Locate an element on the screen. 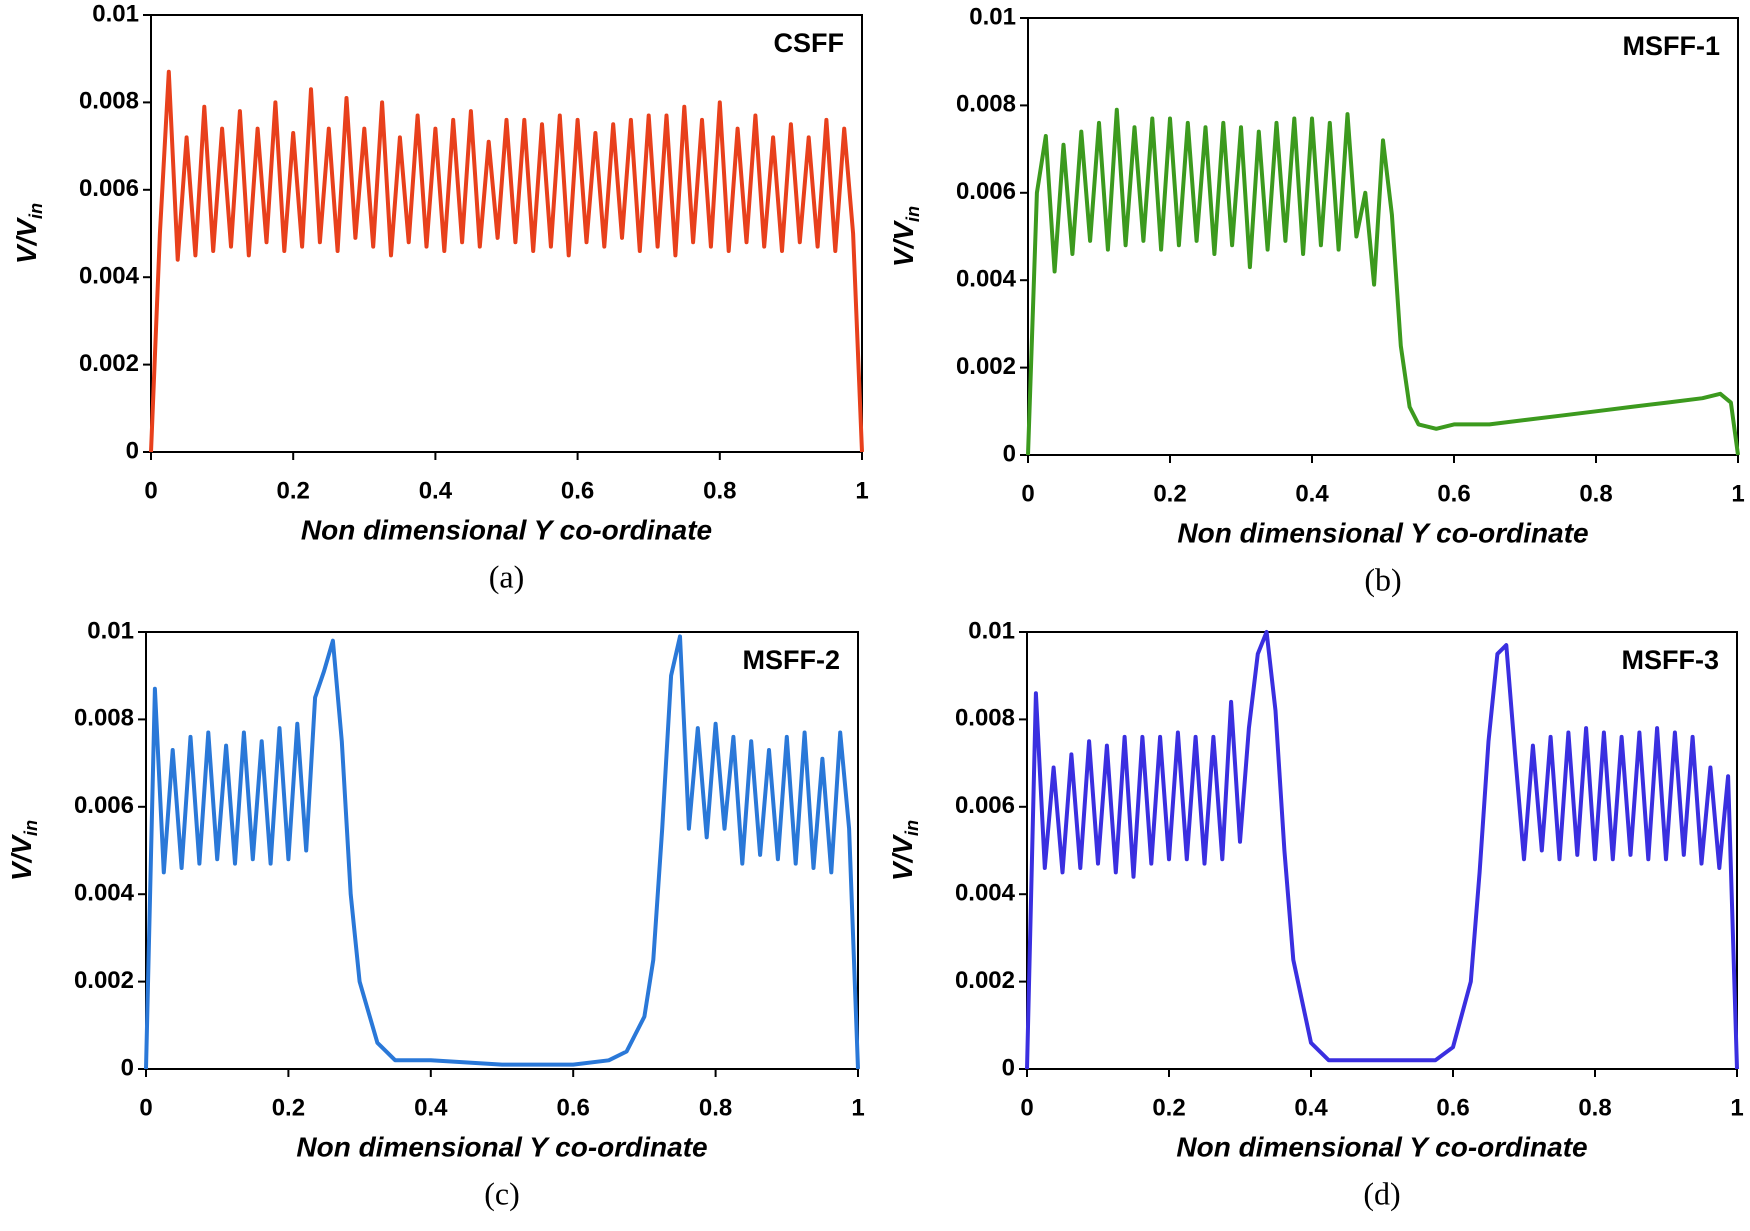 The width and height of the screenshot is (1750, 1231). panel-title: MSFF-1 is located at coordinates (1672, 46).